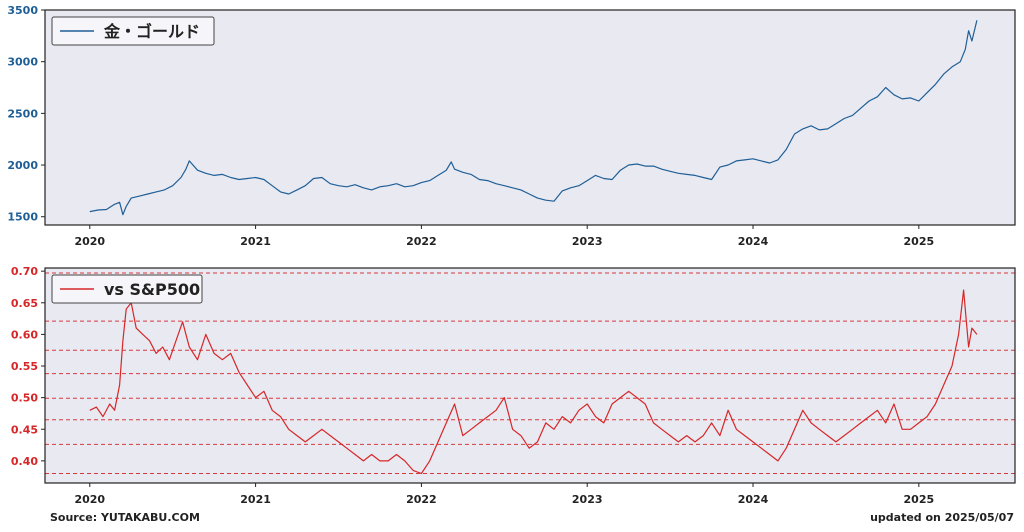  Describe the element at coordinates (22, 217) in the screenshot. I see `y-tick-label: 1500` at that location.